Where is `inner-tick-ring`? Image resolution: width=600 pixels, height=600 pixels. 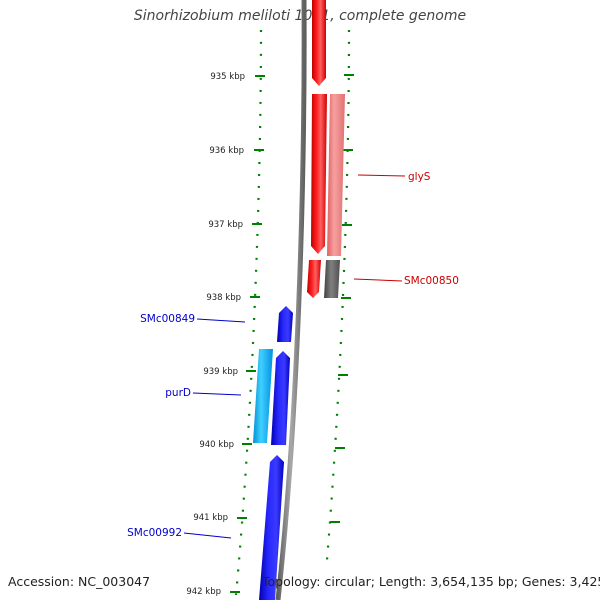
inner-tick-ring is located at coordinates (247, 312).